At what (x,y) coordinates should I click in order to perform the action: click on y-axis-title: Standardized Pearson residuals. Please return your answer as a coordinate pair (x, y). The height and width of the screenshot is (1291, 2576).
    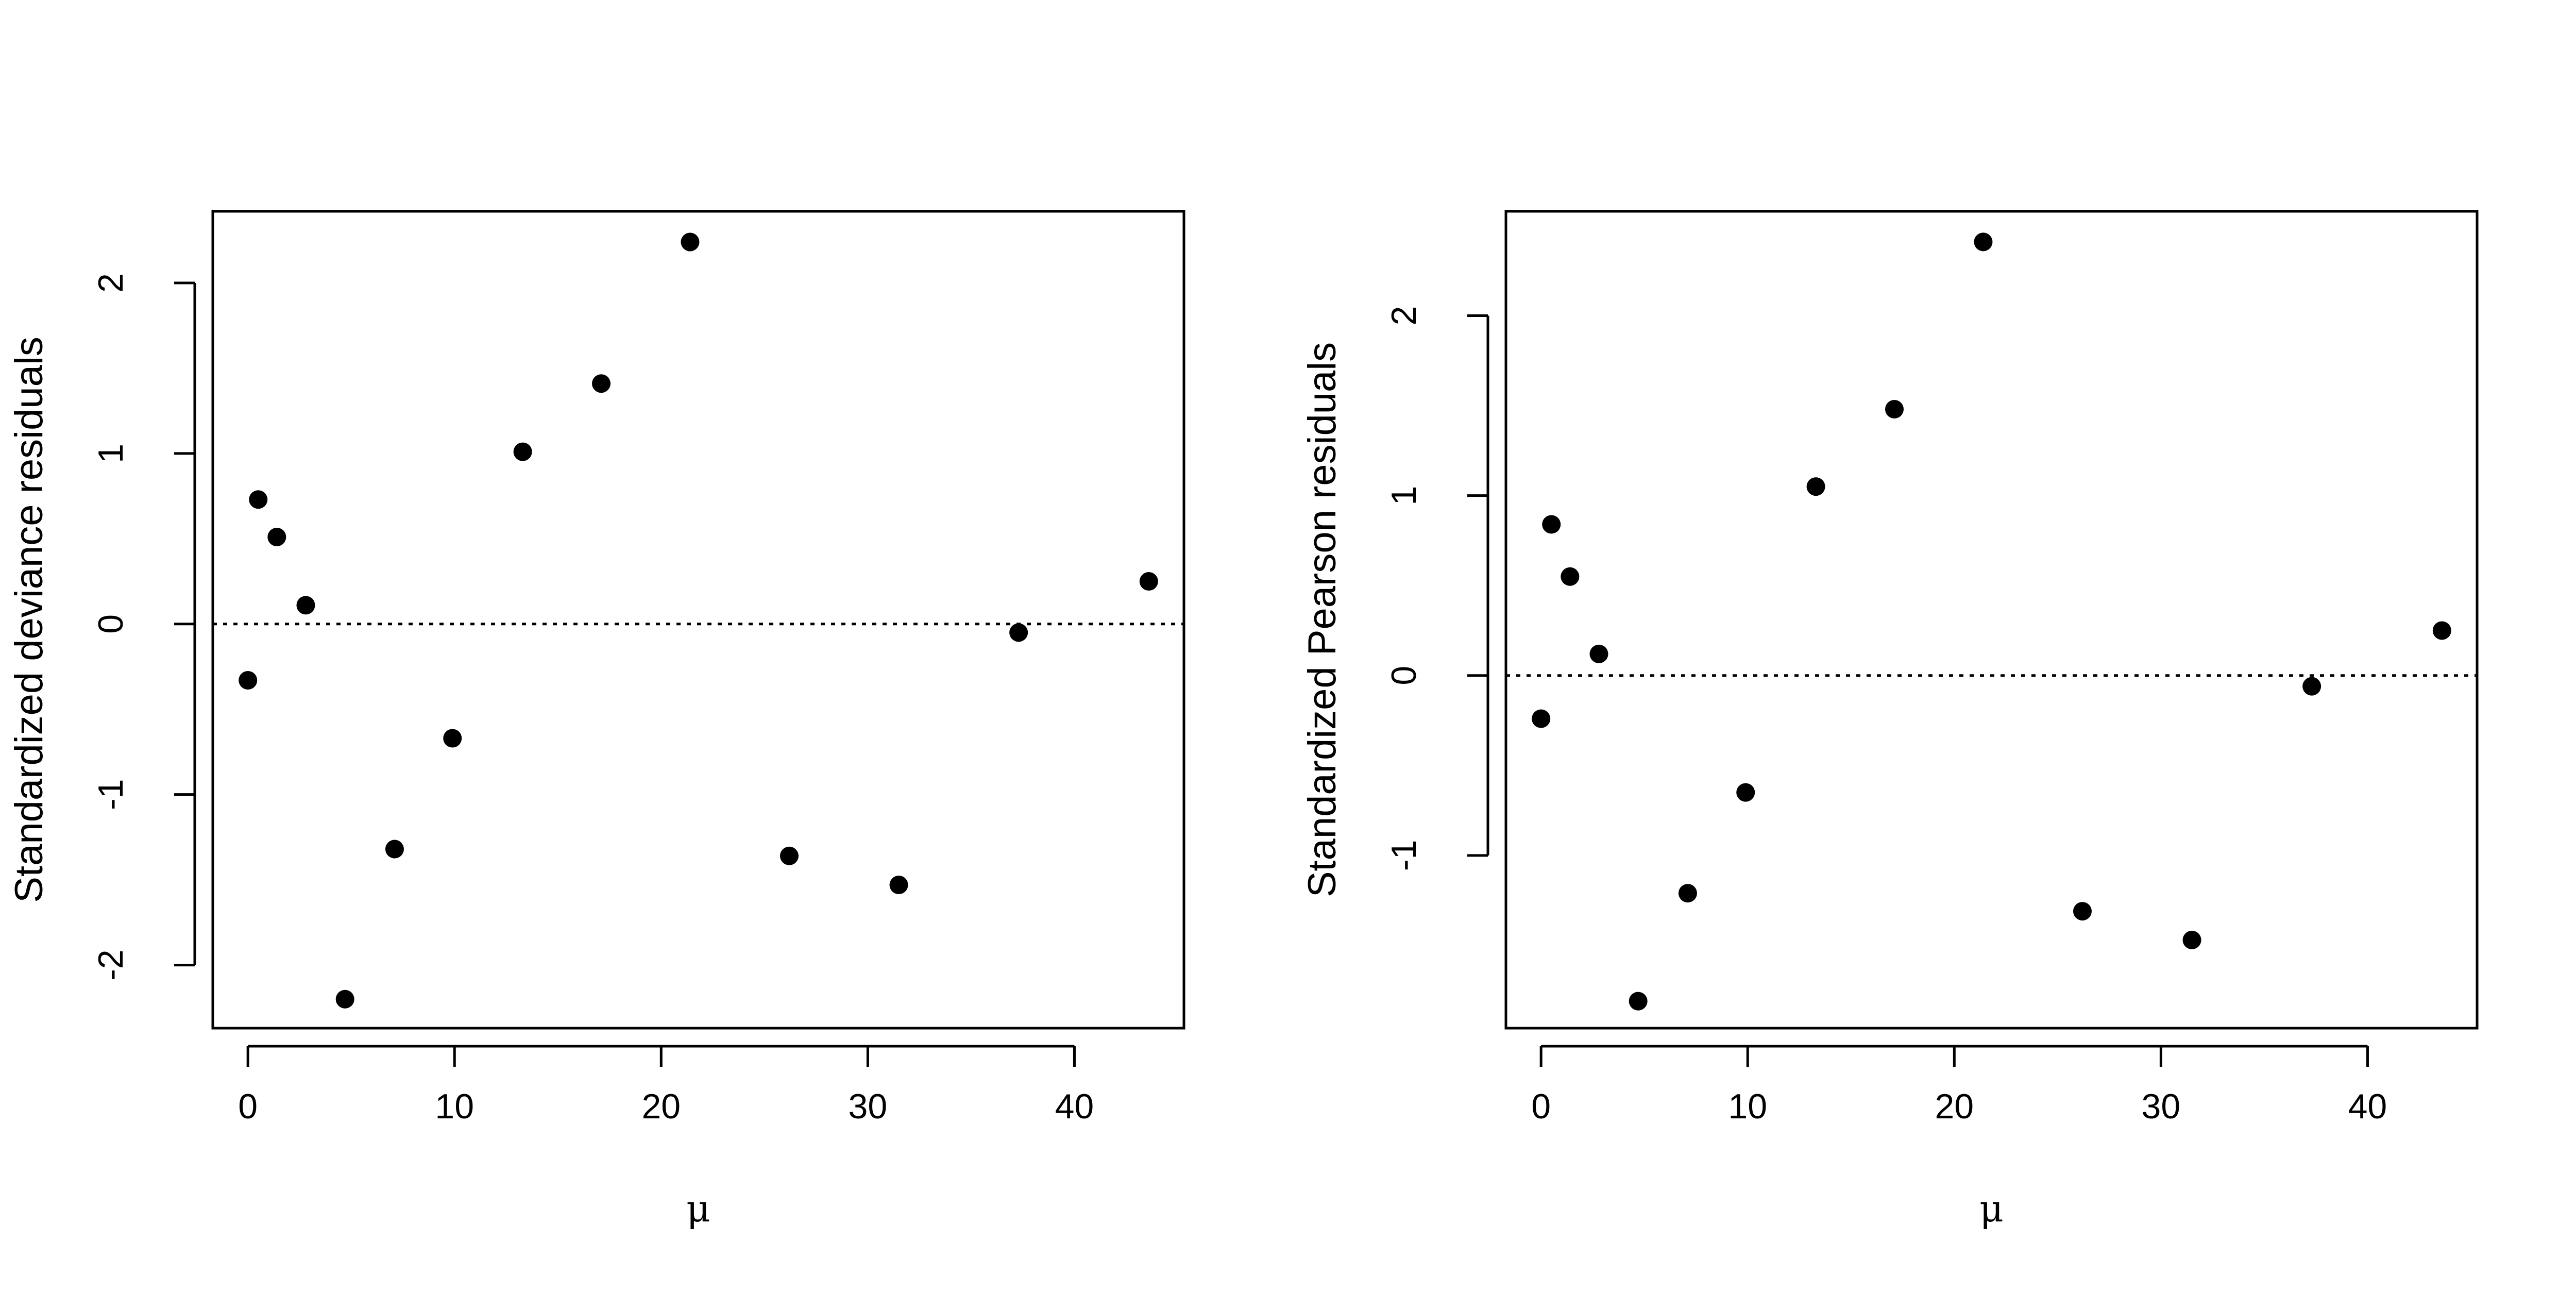
    Looking at the image, I should click on (1322, 619).